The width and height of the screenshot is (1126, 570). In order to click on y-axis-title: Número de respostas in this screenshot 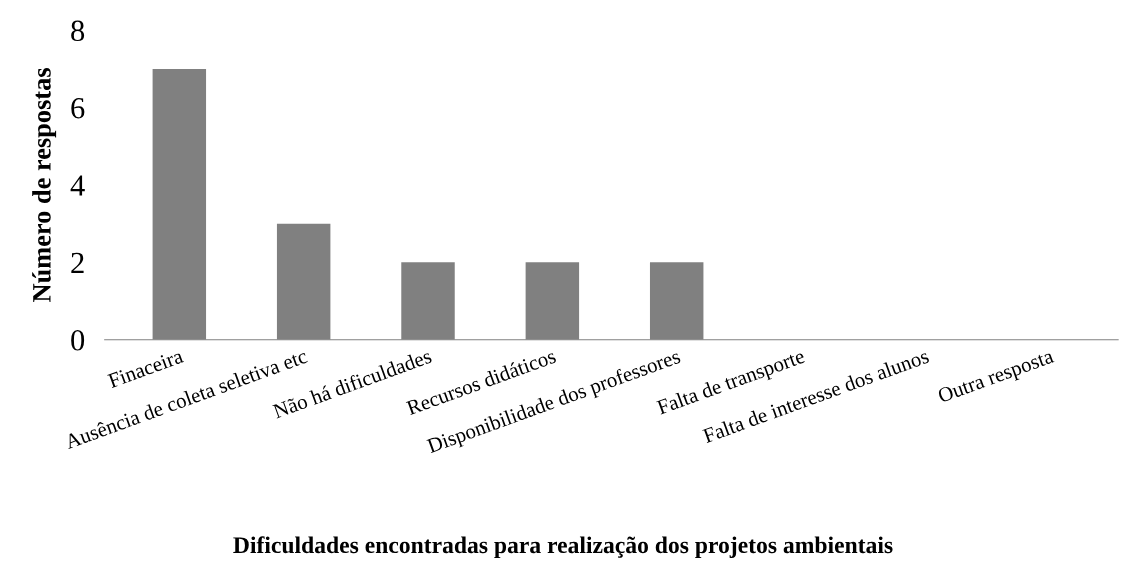, I will do `click(44, 185)`.